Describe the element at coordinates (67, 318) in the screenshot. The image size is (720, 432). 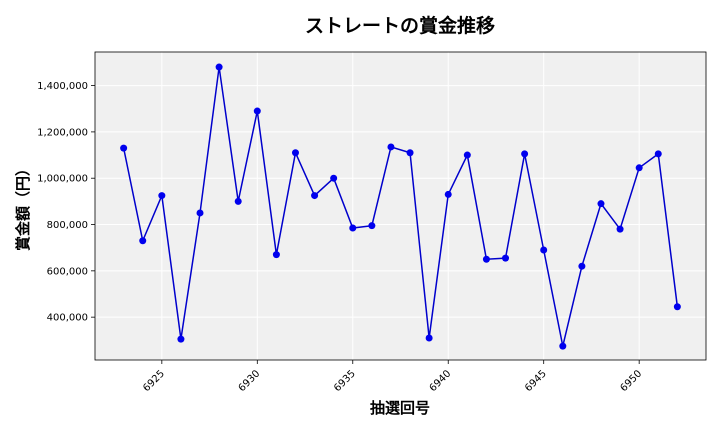
I see `y-tick-label: 400,000` at that location.